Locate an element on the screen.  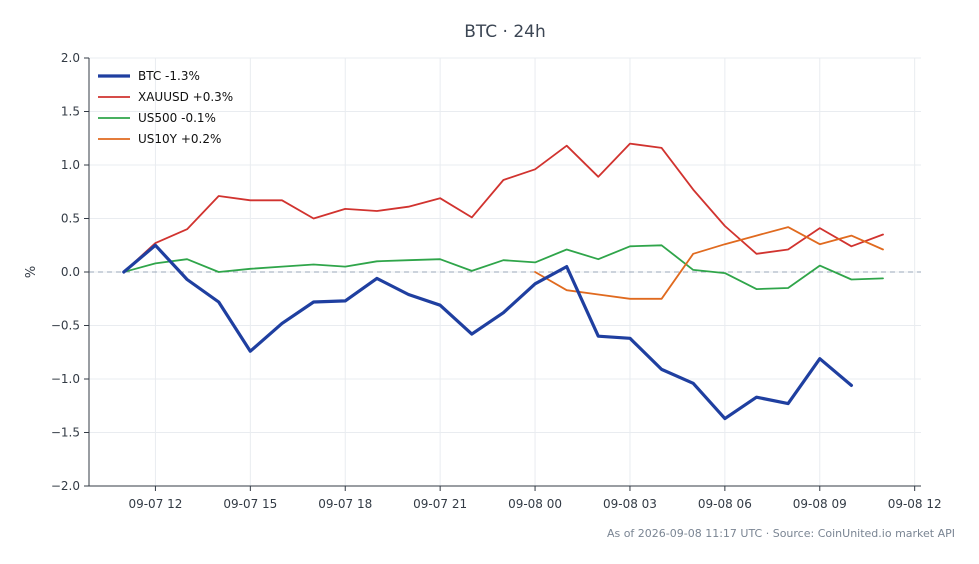
y-tick-label: −0.5 is located at coordinates (65, 326).